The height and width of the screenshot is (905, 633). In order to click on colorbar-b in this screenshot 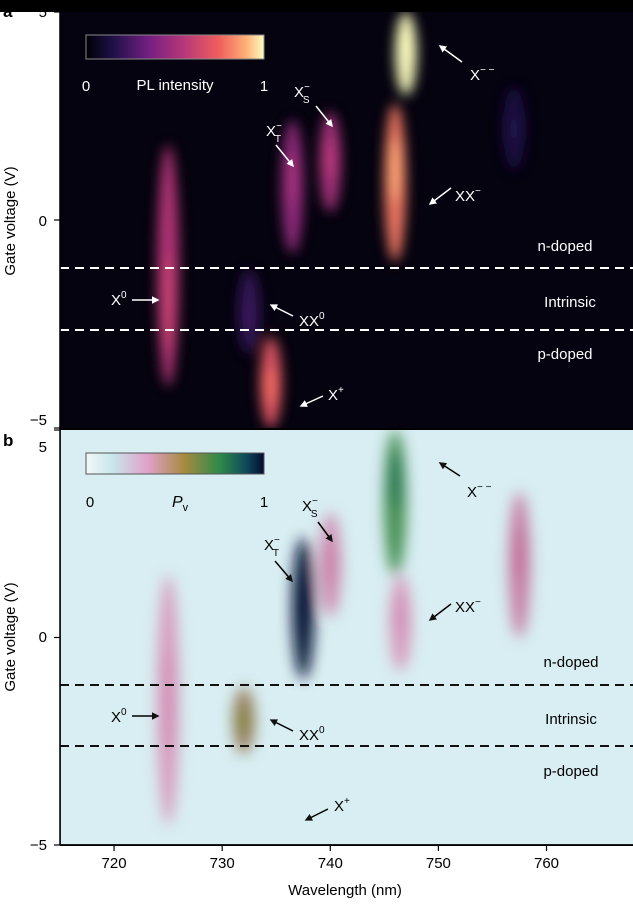, I will do `click(175, 463)`.